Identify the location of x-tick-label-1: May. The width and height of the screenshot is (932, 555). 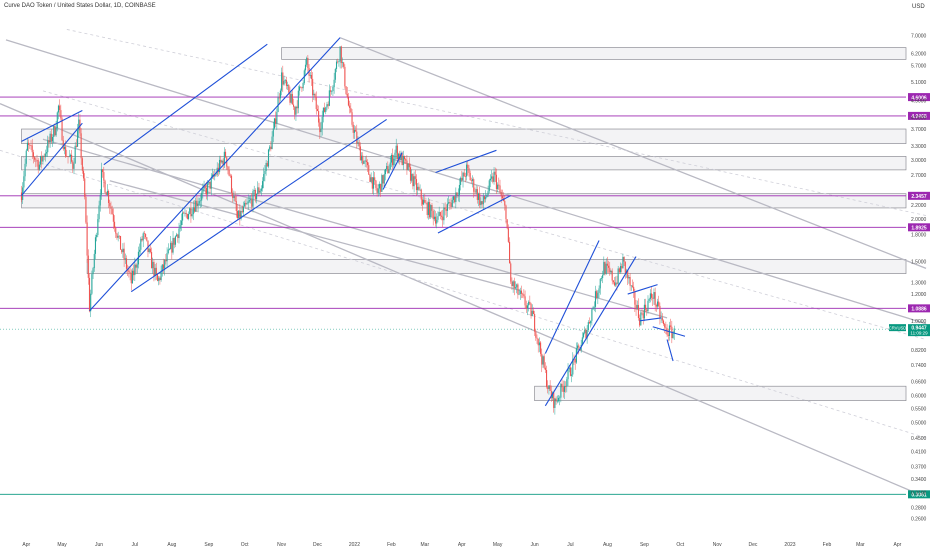
(62, 545).